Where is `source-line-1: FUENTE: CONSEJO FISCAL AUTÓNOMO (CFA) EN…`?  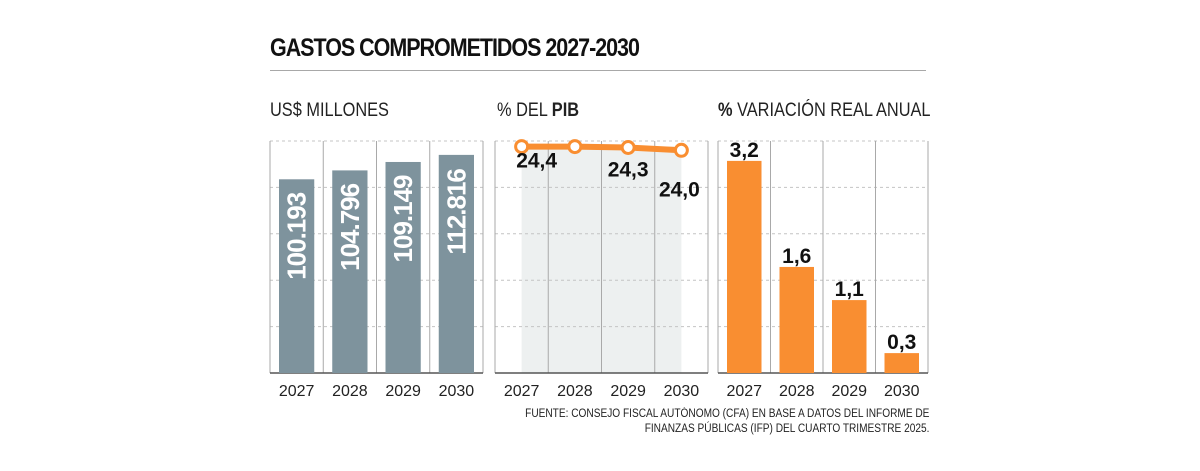
source-line-1: FUENTE: CONSEJO FISCAL AUTÓNOMO (CFA) EN… is located at coordinates (726, 414).